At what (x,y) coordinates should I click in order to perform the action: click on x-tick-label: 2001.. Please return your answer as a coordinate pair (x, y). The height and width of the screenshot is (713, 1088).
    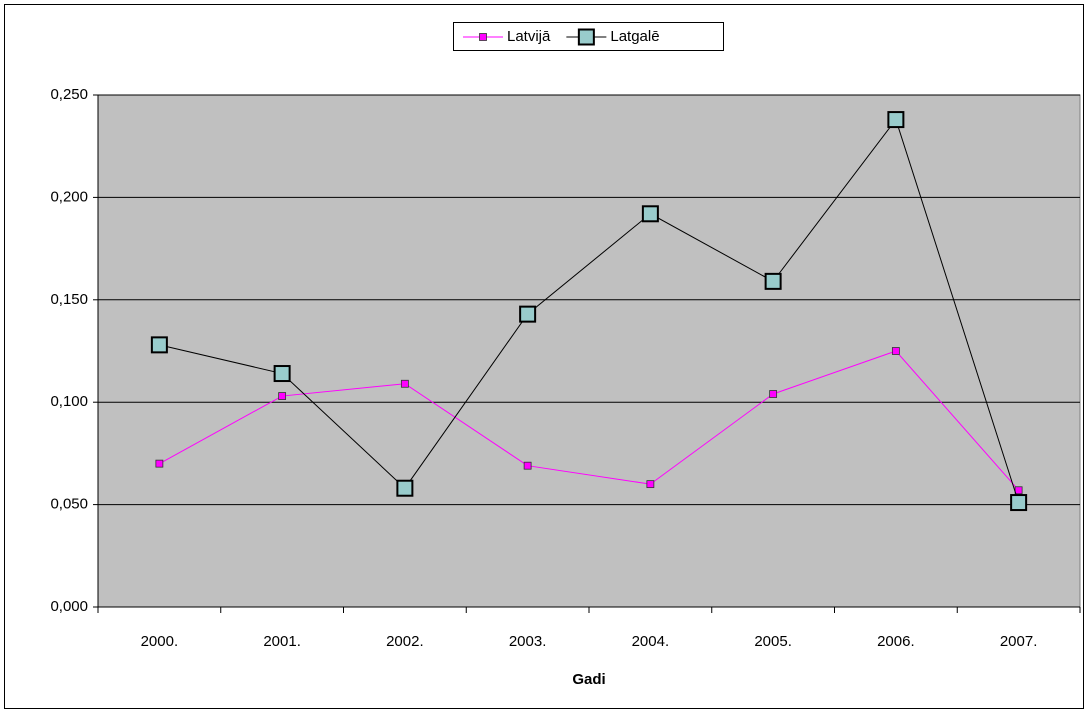
    Looking at the image, I should click on (282, 641).